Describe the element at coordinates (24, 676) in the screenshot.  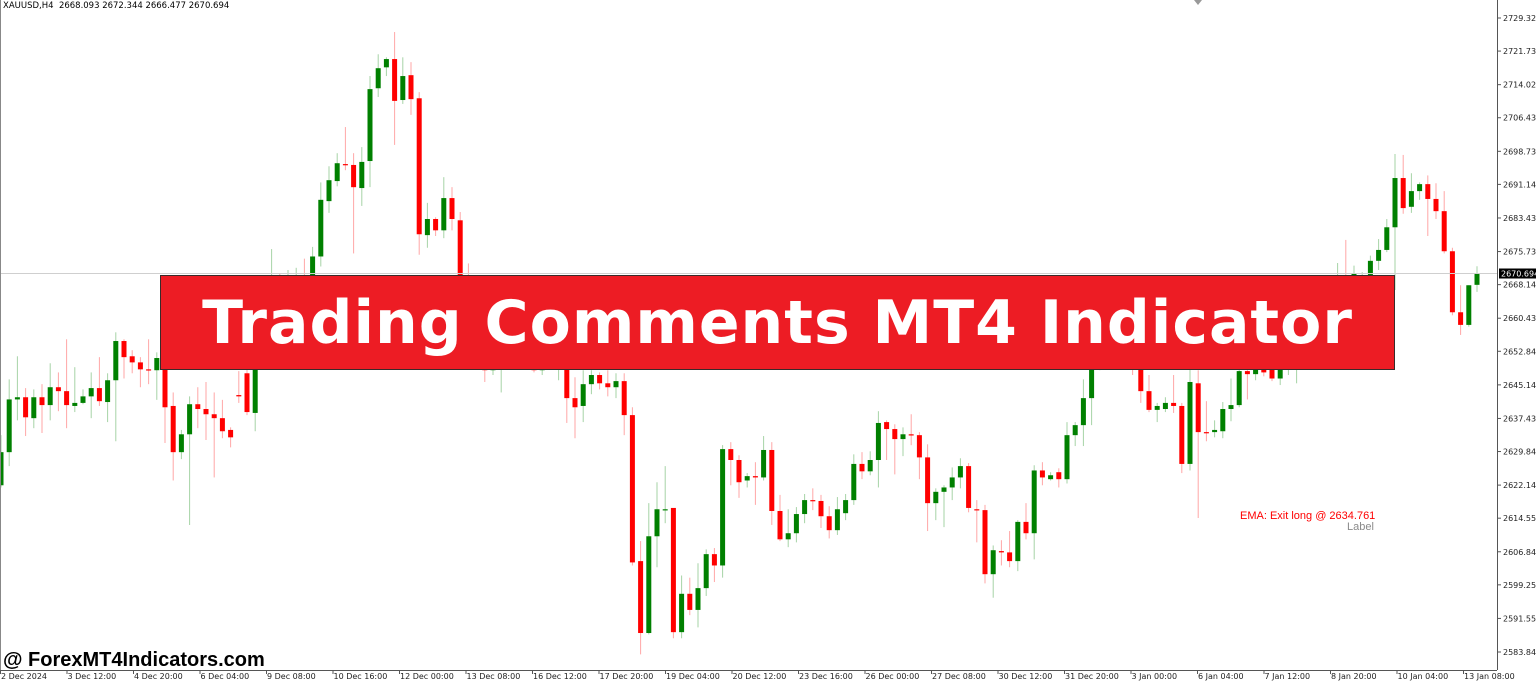
I see `x-tick-label: 2 Dec 2024` at that location.